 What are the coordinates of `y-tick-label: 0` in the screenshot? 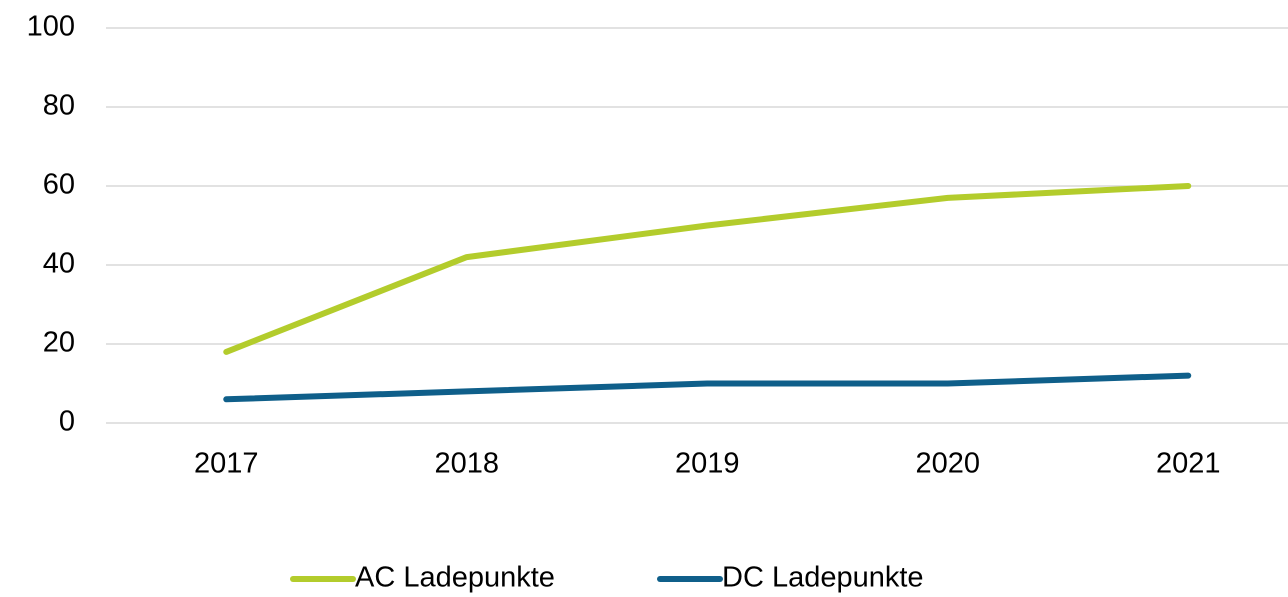 It's located at (67, 422).